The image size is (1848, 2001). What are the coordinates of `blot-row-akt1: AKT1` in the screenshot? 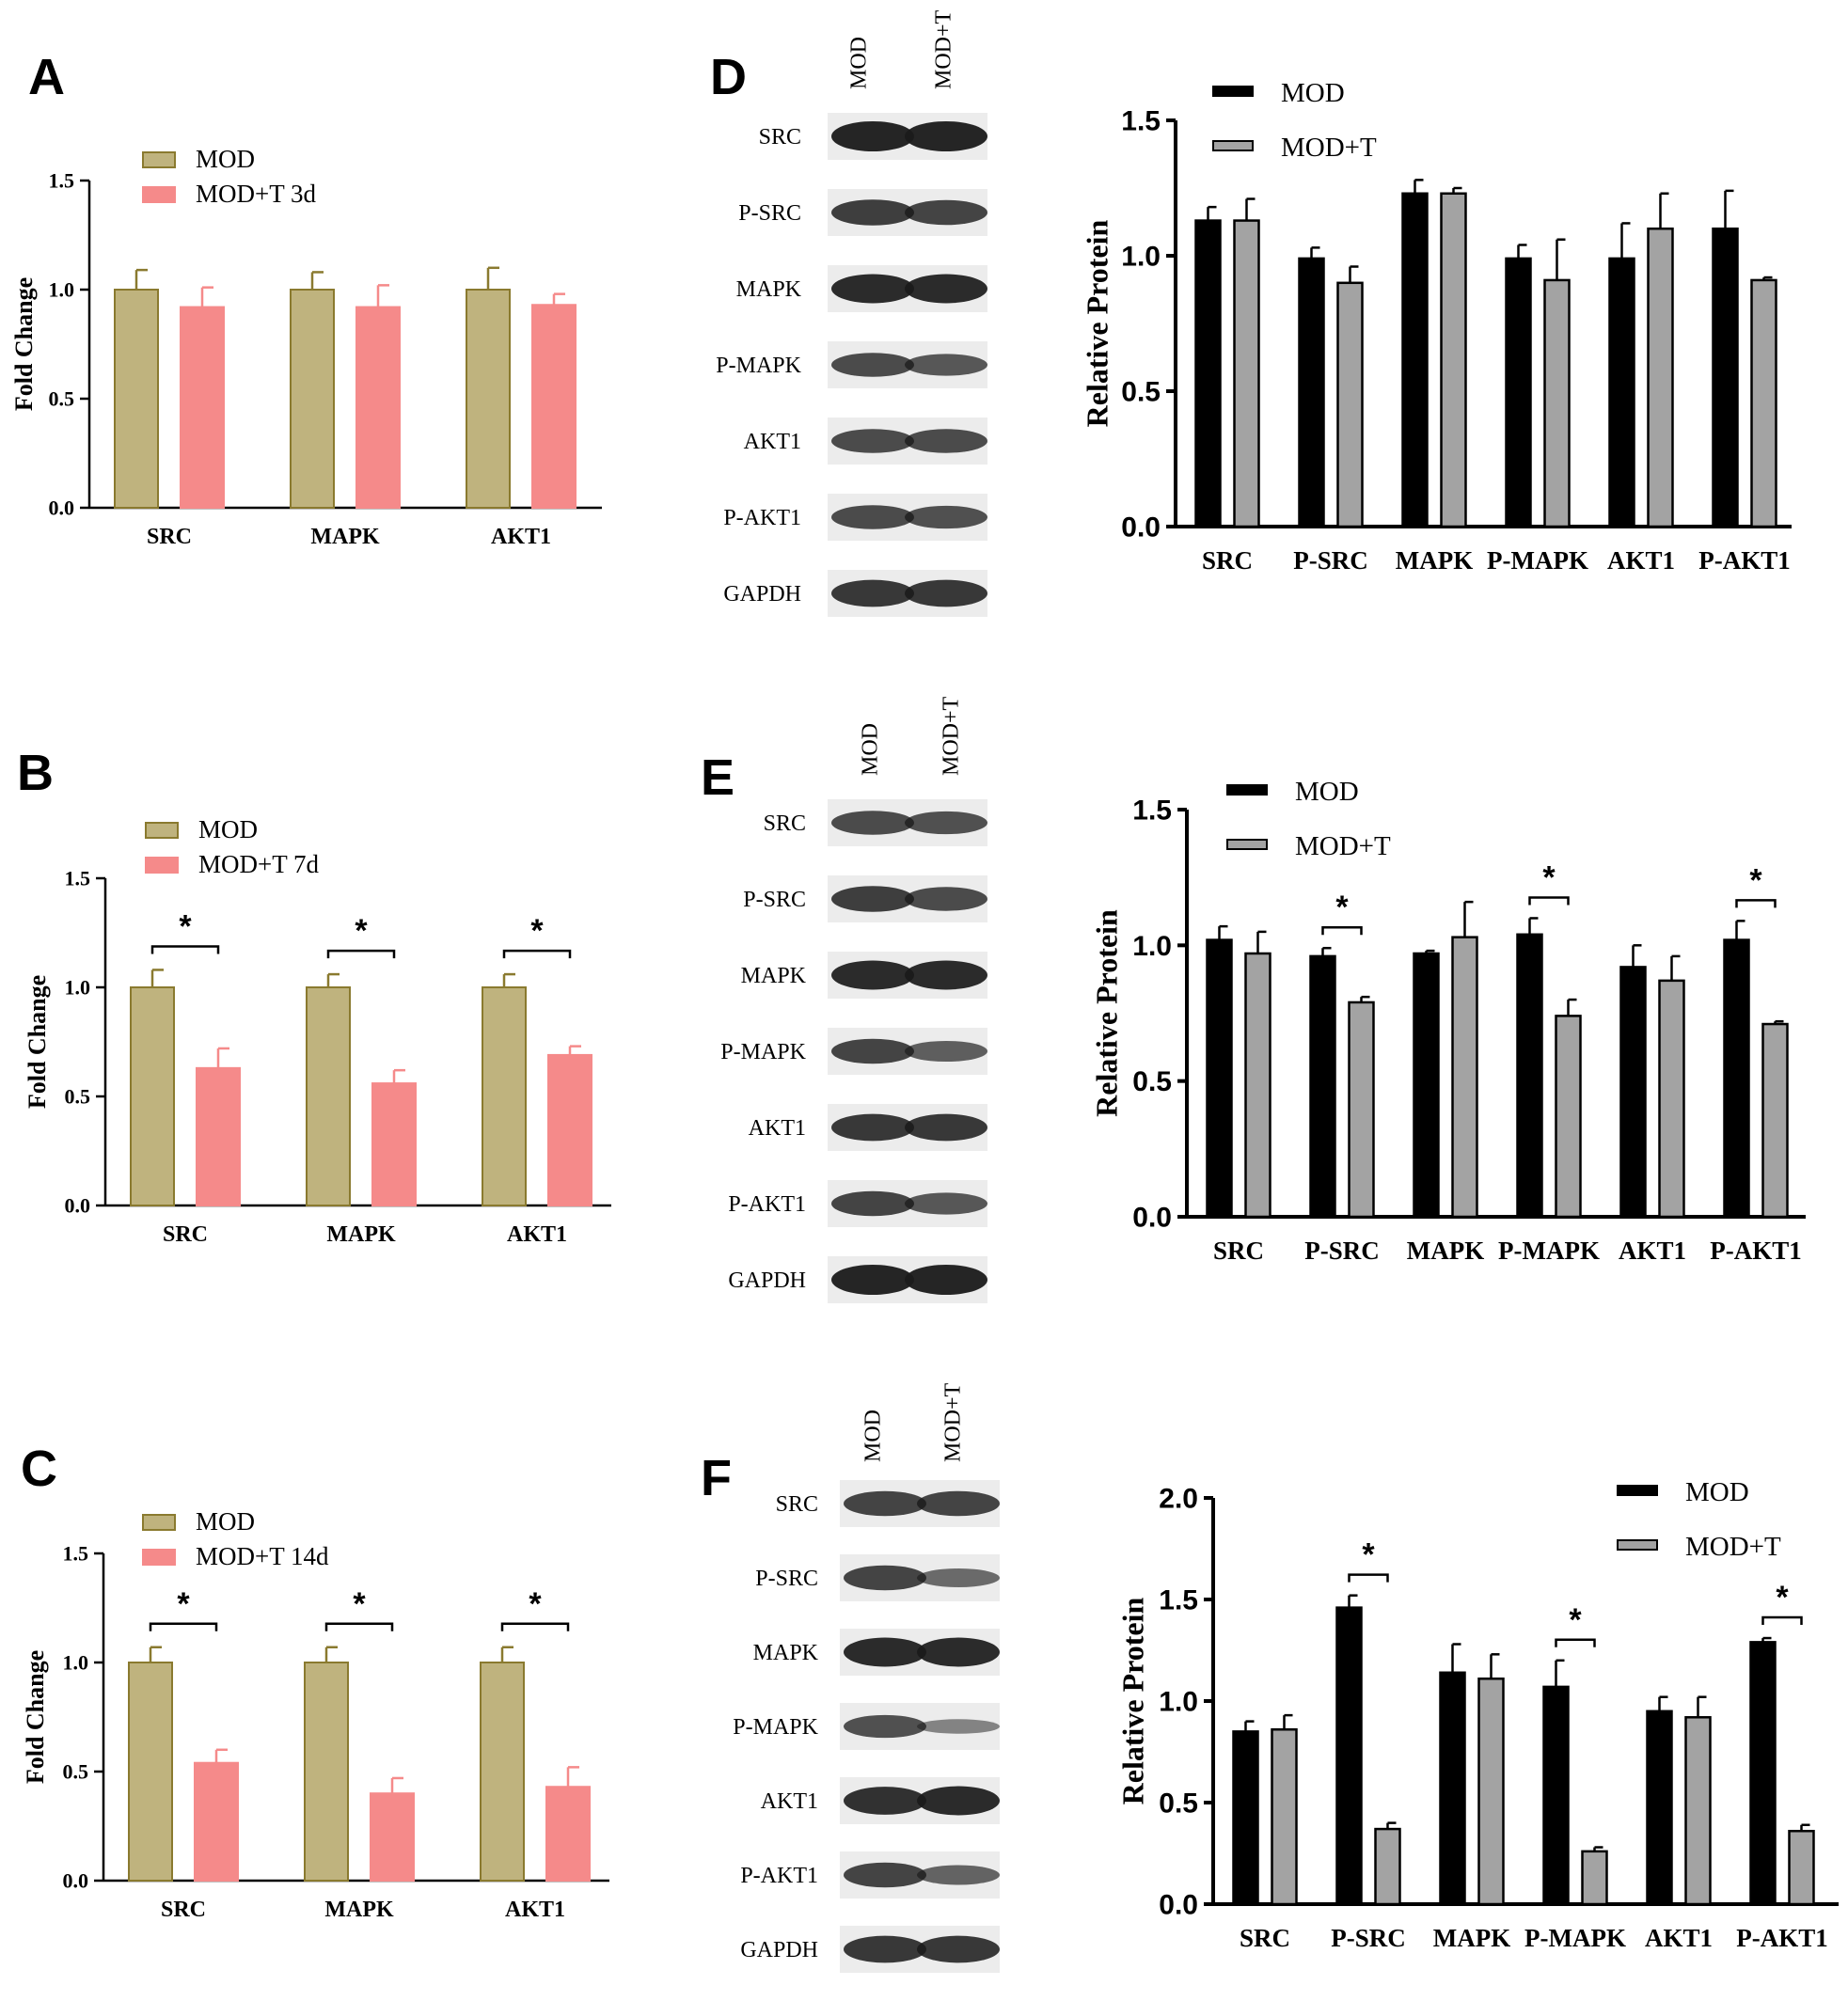 It's located at (865, 441).